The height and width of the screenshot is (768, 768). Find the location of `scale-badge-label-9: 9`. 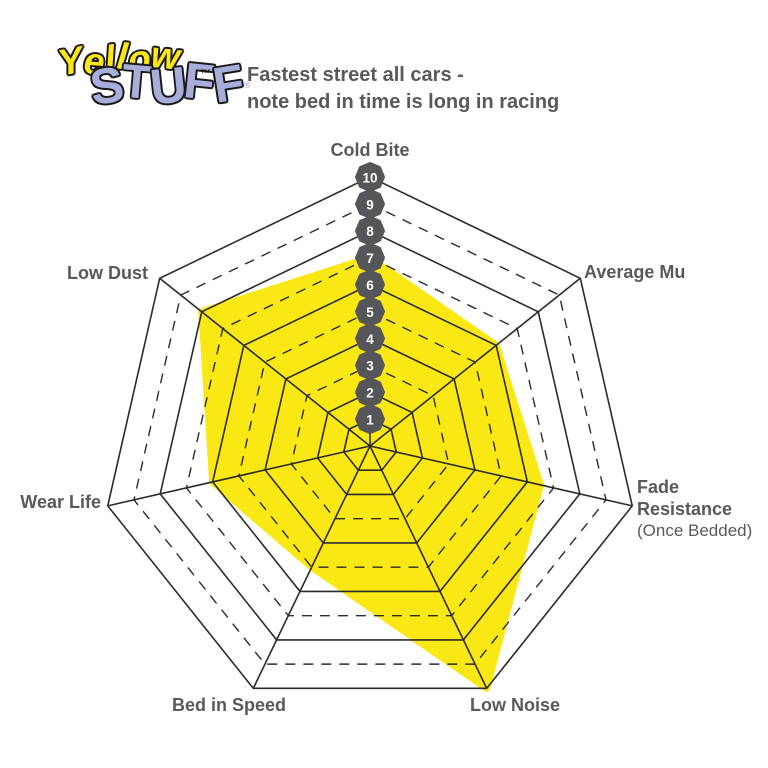

scale-badge-label-9: 9 is located at coordinates (370, 204).